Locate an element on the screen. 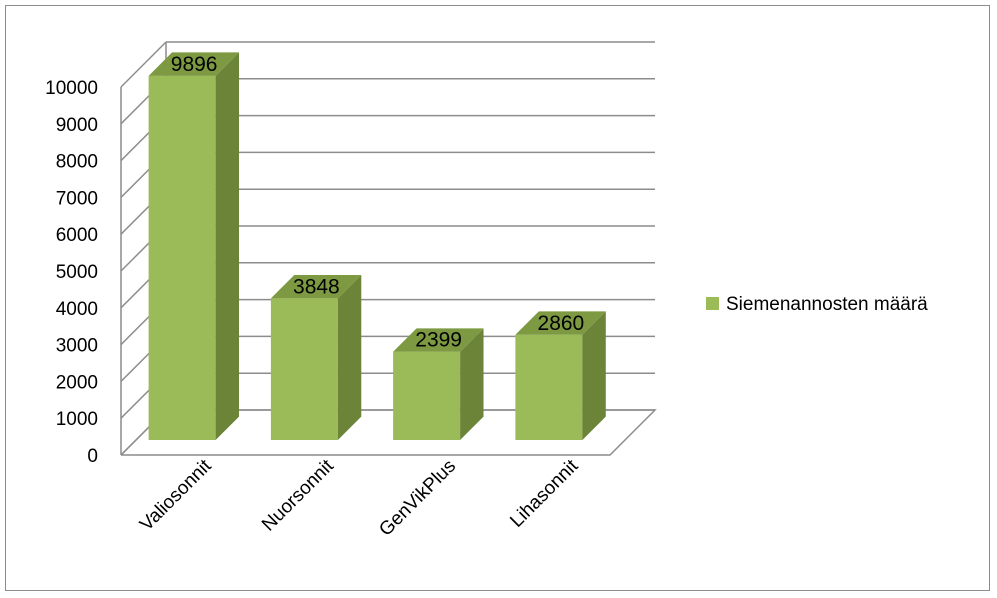 The height and width of the screenshot is (598, 997). data-label: 2860 is located at coordinates (561, 323).